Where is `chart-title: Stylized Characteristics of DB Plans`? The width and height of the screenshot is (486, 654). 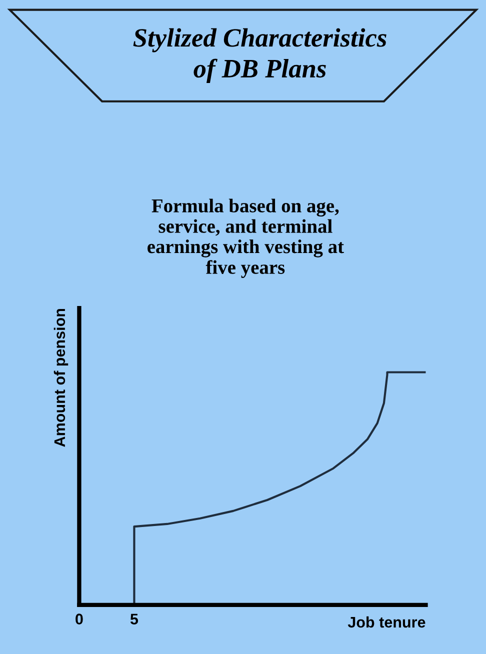 chart-title: Stylized Characteristics of DB Plans is located at coordinates (259, 55).